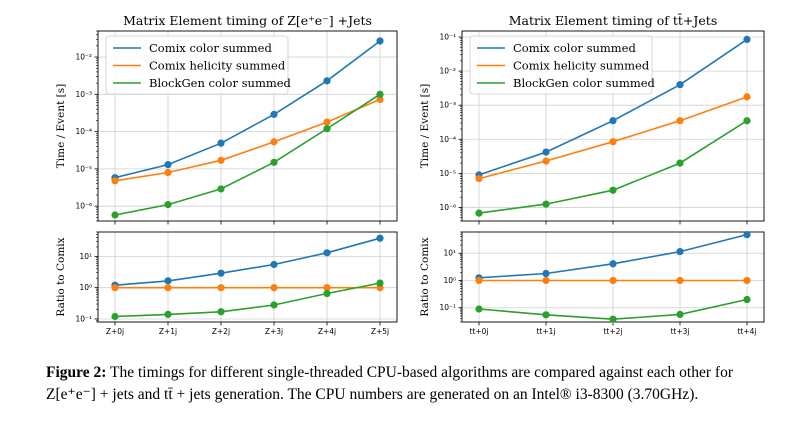 The height and width of the screenshot is (435, 807). I want to click on chart-title: Matrix Element timing of tt̄+Jets, so click(613, 20).